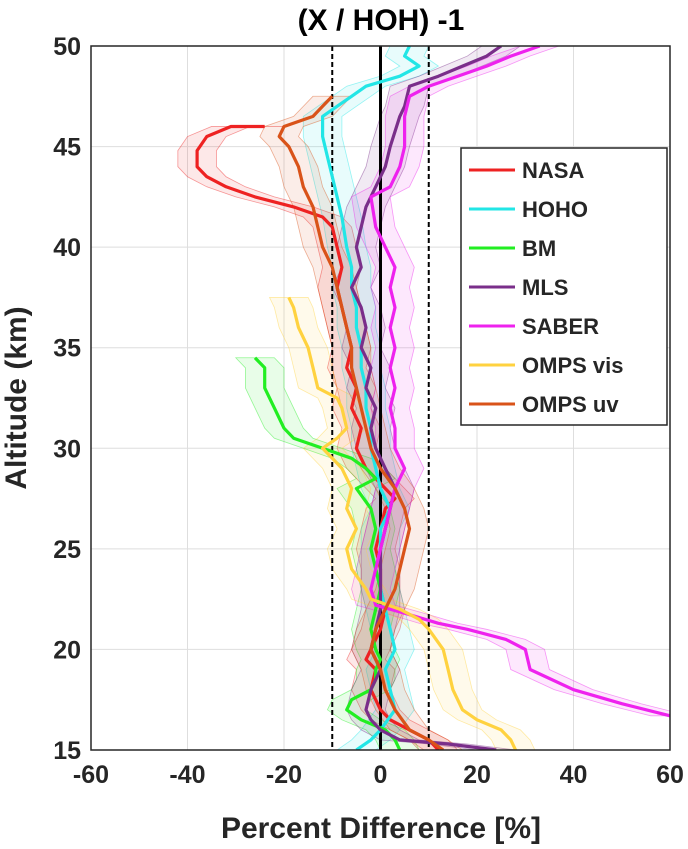 This screenshot has width=688, height=849. Describe the element at coordinates (381, 775) in the screenshot. I see `x-tick-label: 0` at that location.